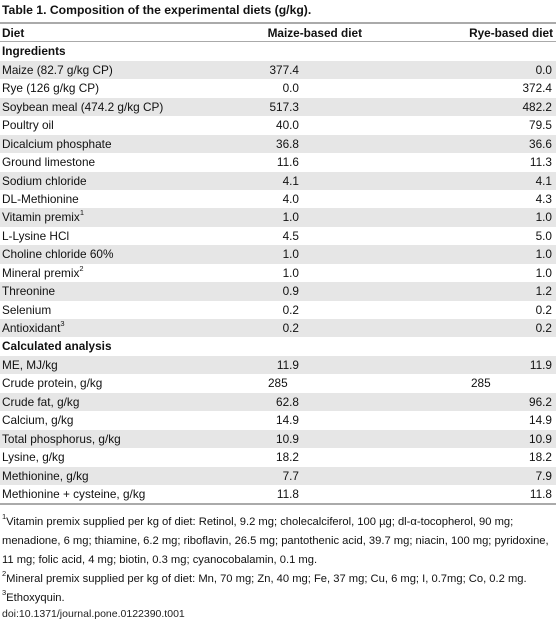 The image size is (556, 632). What do you see at coordinates (57, 69) in the screenshot?
I see `row-label-text: Maize (82.7 g/kg CP)` at bounding box center [57, 69].